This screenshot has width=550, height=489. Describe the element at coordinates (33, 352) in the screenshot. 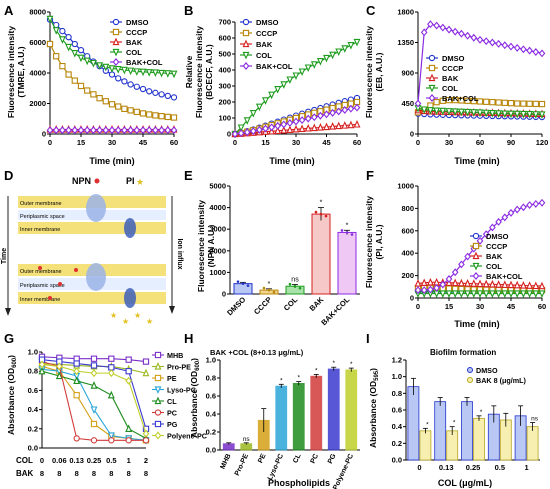

I see `y-tick-label: 1.0` at that location.